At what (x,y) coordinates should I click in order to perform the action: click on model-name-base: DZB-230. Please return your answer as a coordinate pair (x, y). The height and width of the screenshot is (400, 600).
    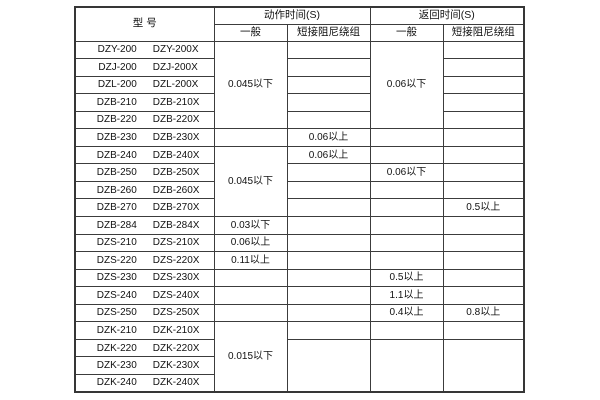
    Looking at the image, I should click on (116, 137).